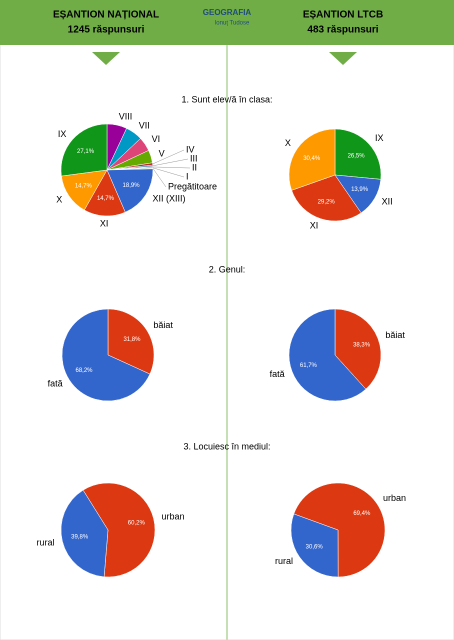  Describe the element at coordinates (362, 514) in the screenshot. I see `value-label: 69,4%` at that location.